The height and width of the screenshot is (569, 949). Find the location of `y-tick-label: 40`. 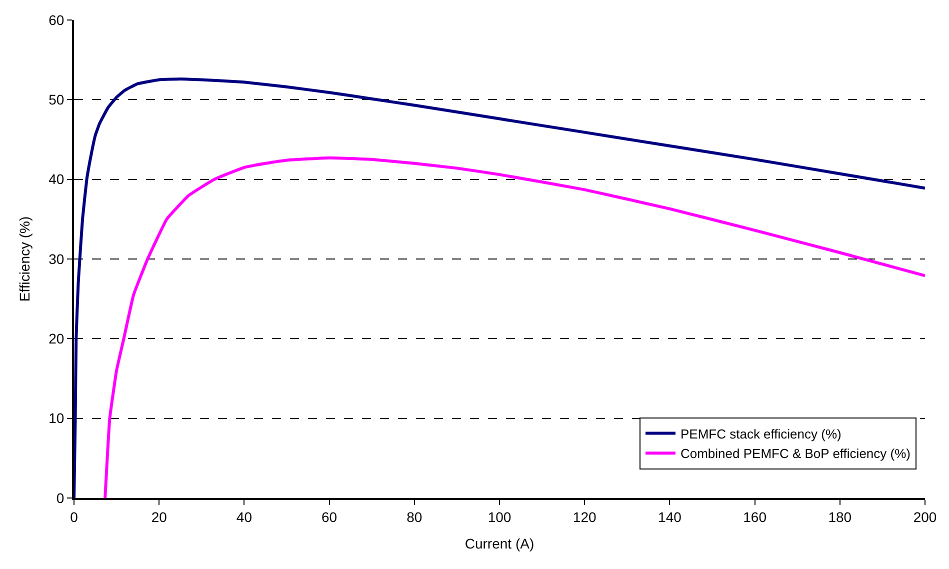

y-tick-label: 40 is located at coordinates (56, 179).